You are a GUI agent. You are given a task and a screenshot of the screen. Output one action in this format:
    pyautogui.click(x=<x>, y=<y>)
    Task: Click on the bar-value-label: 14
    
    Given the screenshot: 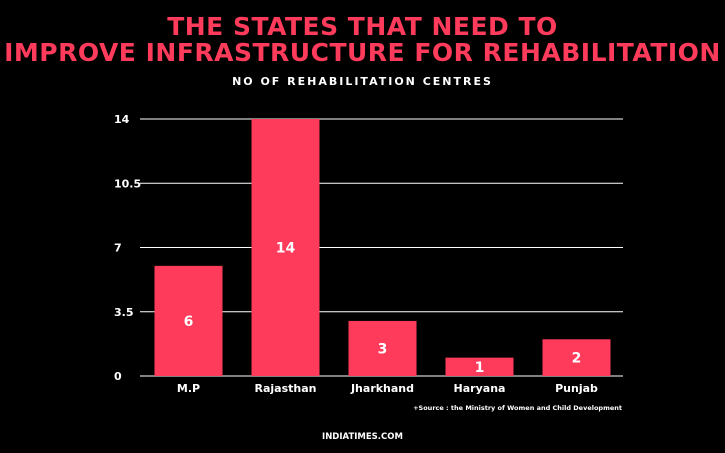 What is the action you would take?
    pyautogui.click(x=286, y=249)
    